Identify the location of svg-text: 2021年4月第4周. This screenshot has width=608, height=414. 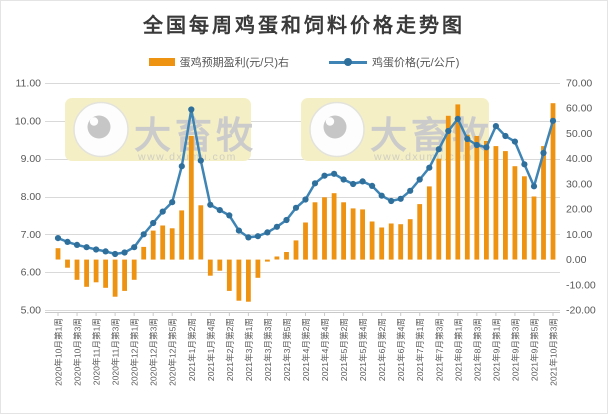
(324, 349).